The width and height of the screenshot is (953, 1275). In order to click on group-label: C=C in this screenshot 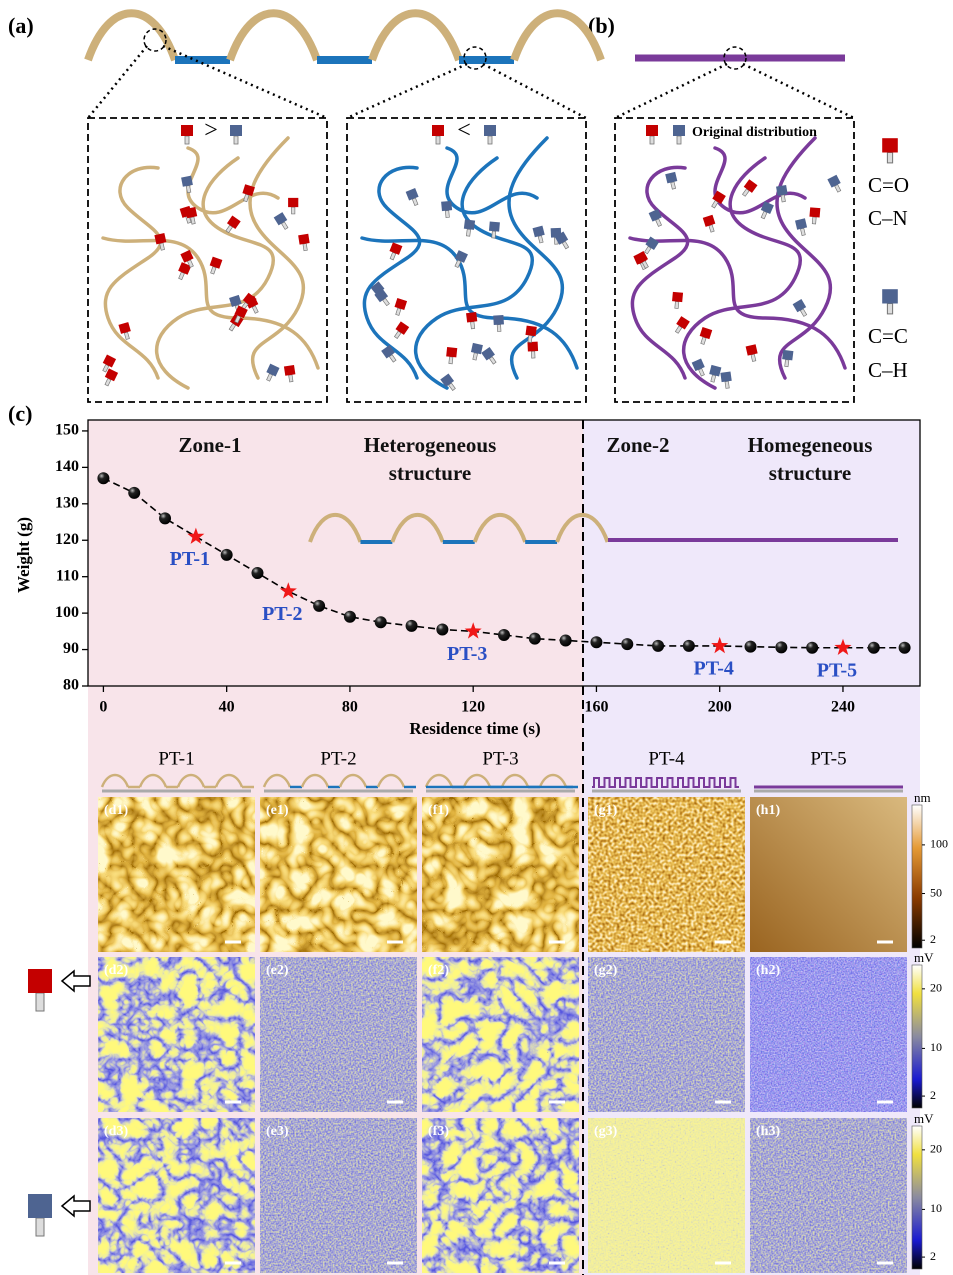, I will do `click(888, 336)`.